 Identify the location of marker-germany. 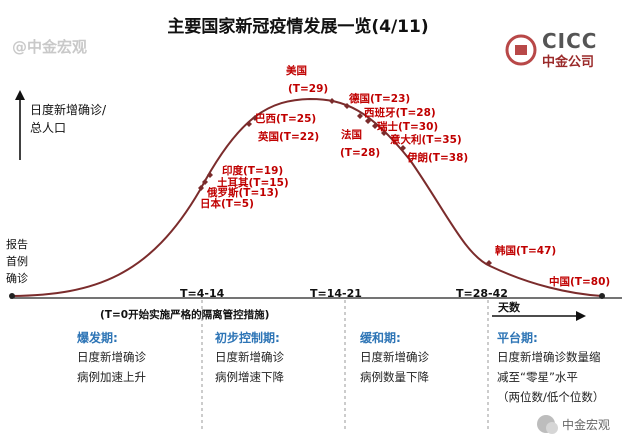
(347, 106).